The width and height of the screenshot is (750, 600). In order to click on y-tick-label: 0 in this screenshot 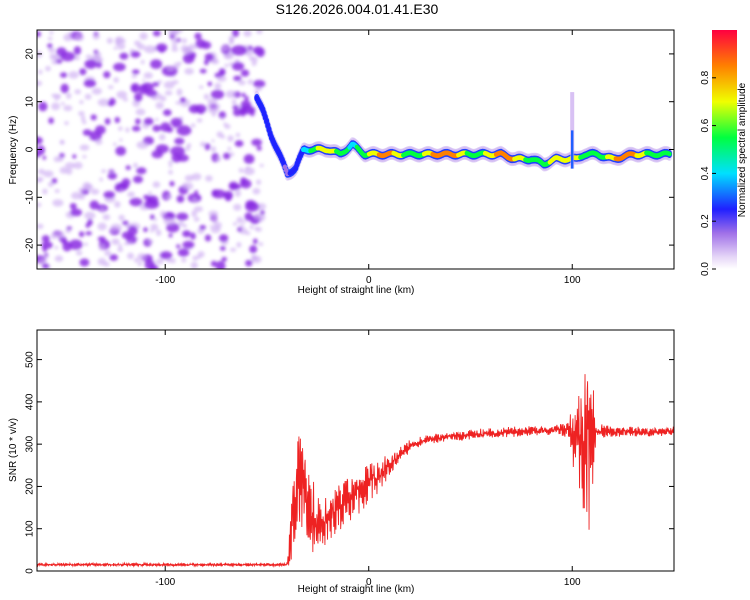, I will do `click(30, 571)`.